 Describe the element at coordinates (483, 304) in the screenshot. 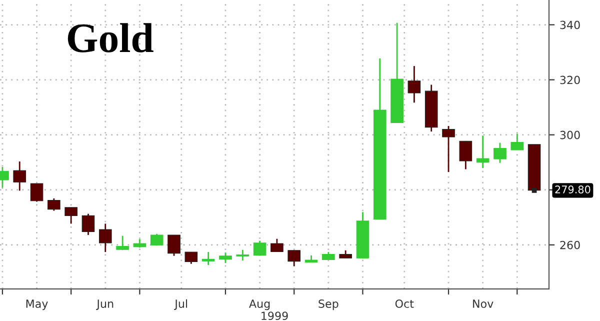

I see `x-tick-label: Nov` at that location.